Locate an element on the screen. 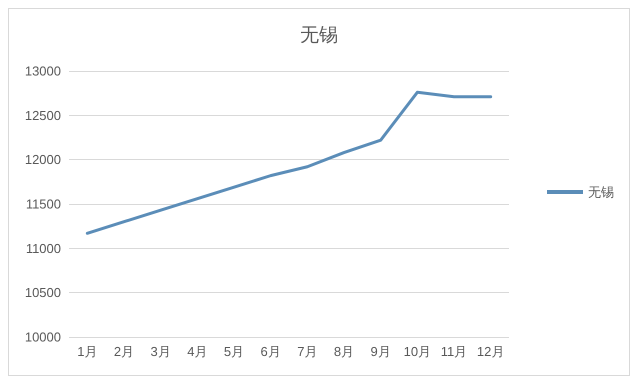  y-tick-label: 11000 is located at coordinates (43, 248).